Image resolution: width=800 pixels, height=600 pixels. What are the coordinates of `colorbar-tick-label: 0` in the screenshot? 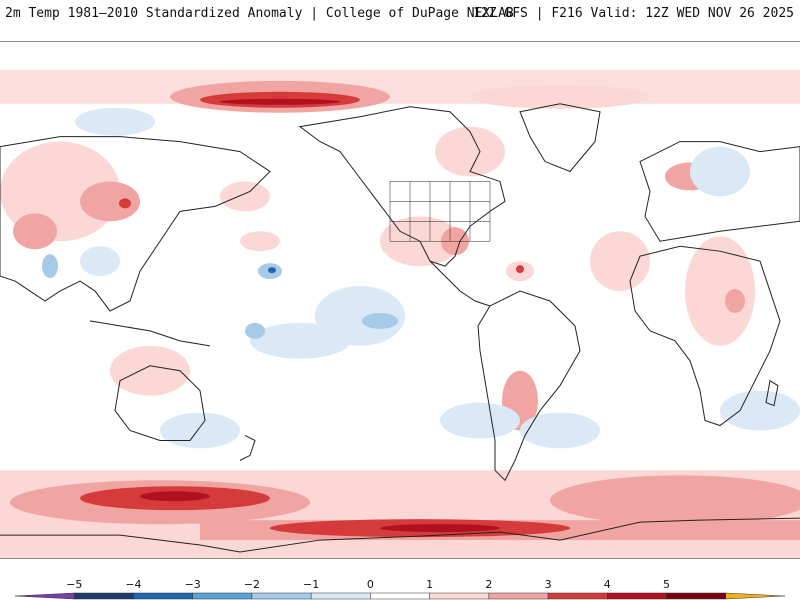 It's located at (370, 584).